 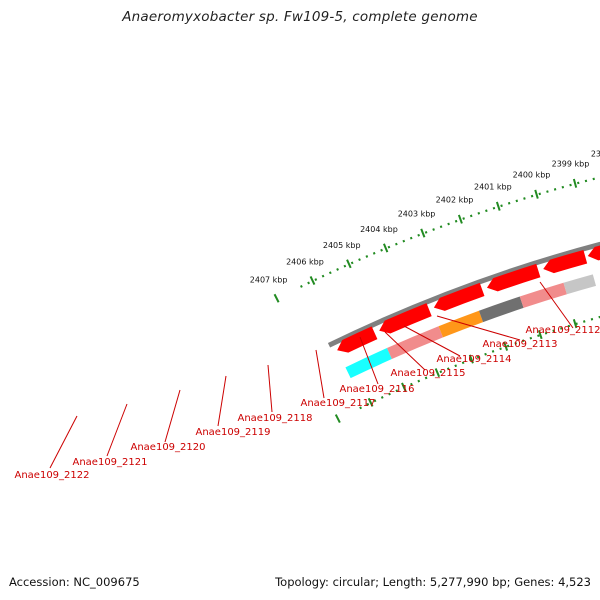 I want to click on scale-label: 2403 kbp, so click(x=417, y=214).